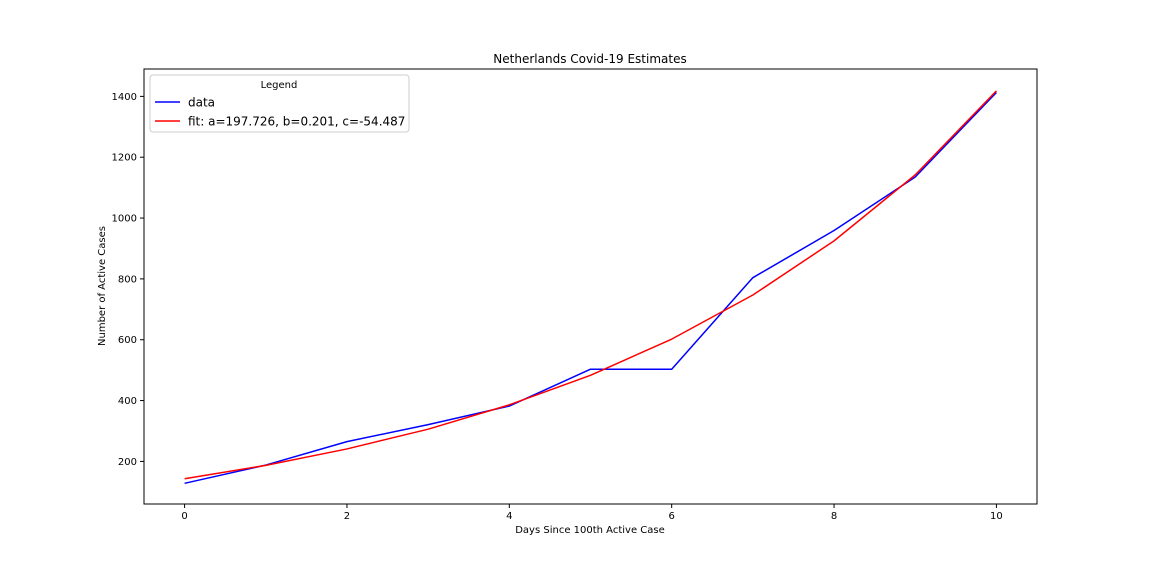  What do you see at coordinates (347, 516) in the screenshot?
I see `x-tick-label: 2` at bounding box center [347, 516].